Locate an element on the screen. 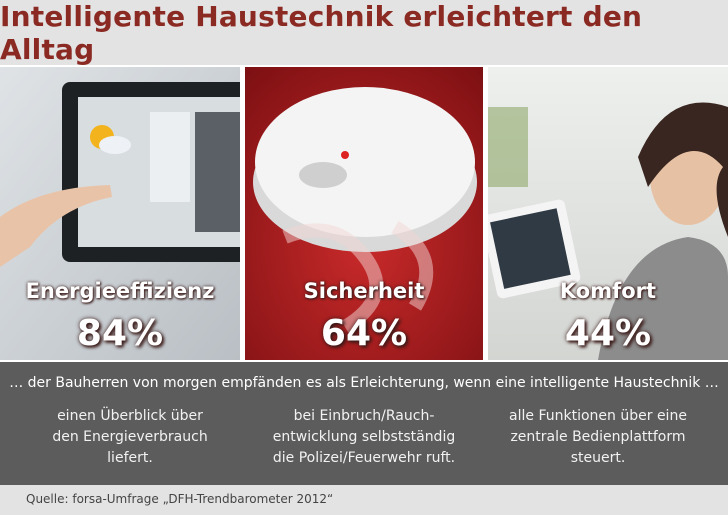 The height and width of the screenshot is (515, 728). panel-label: Sicherheit is located at coordinates (364, 291).